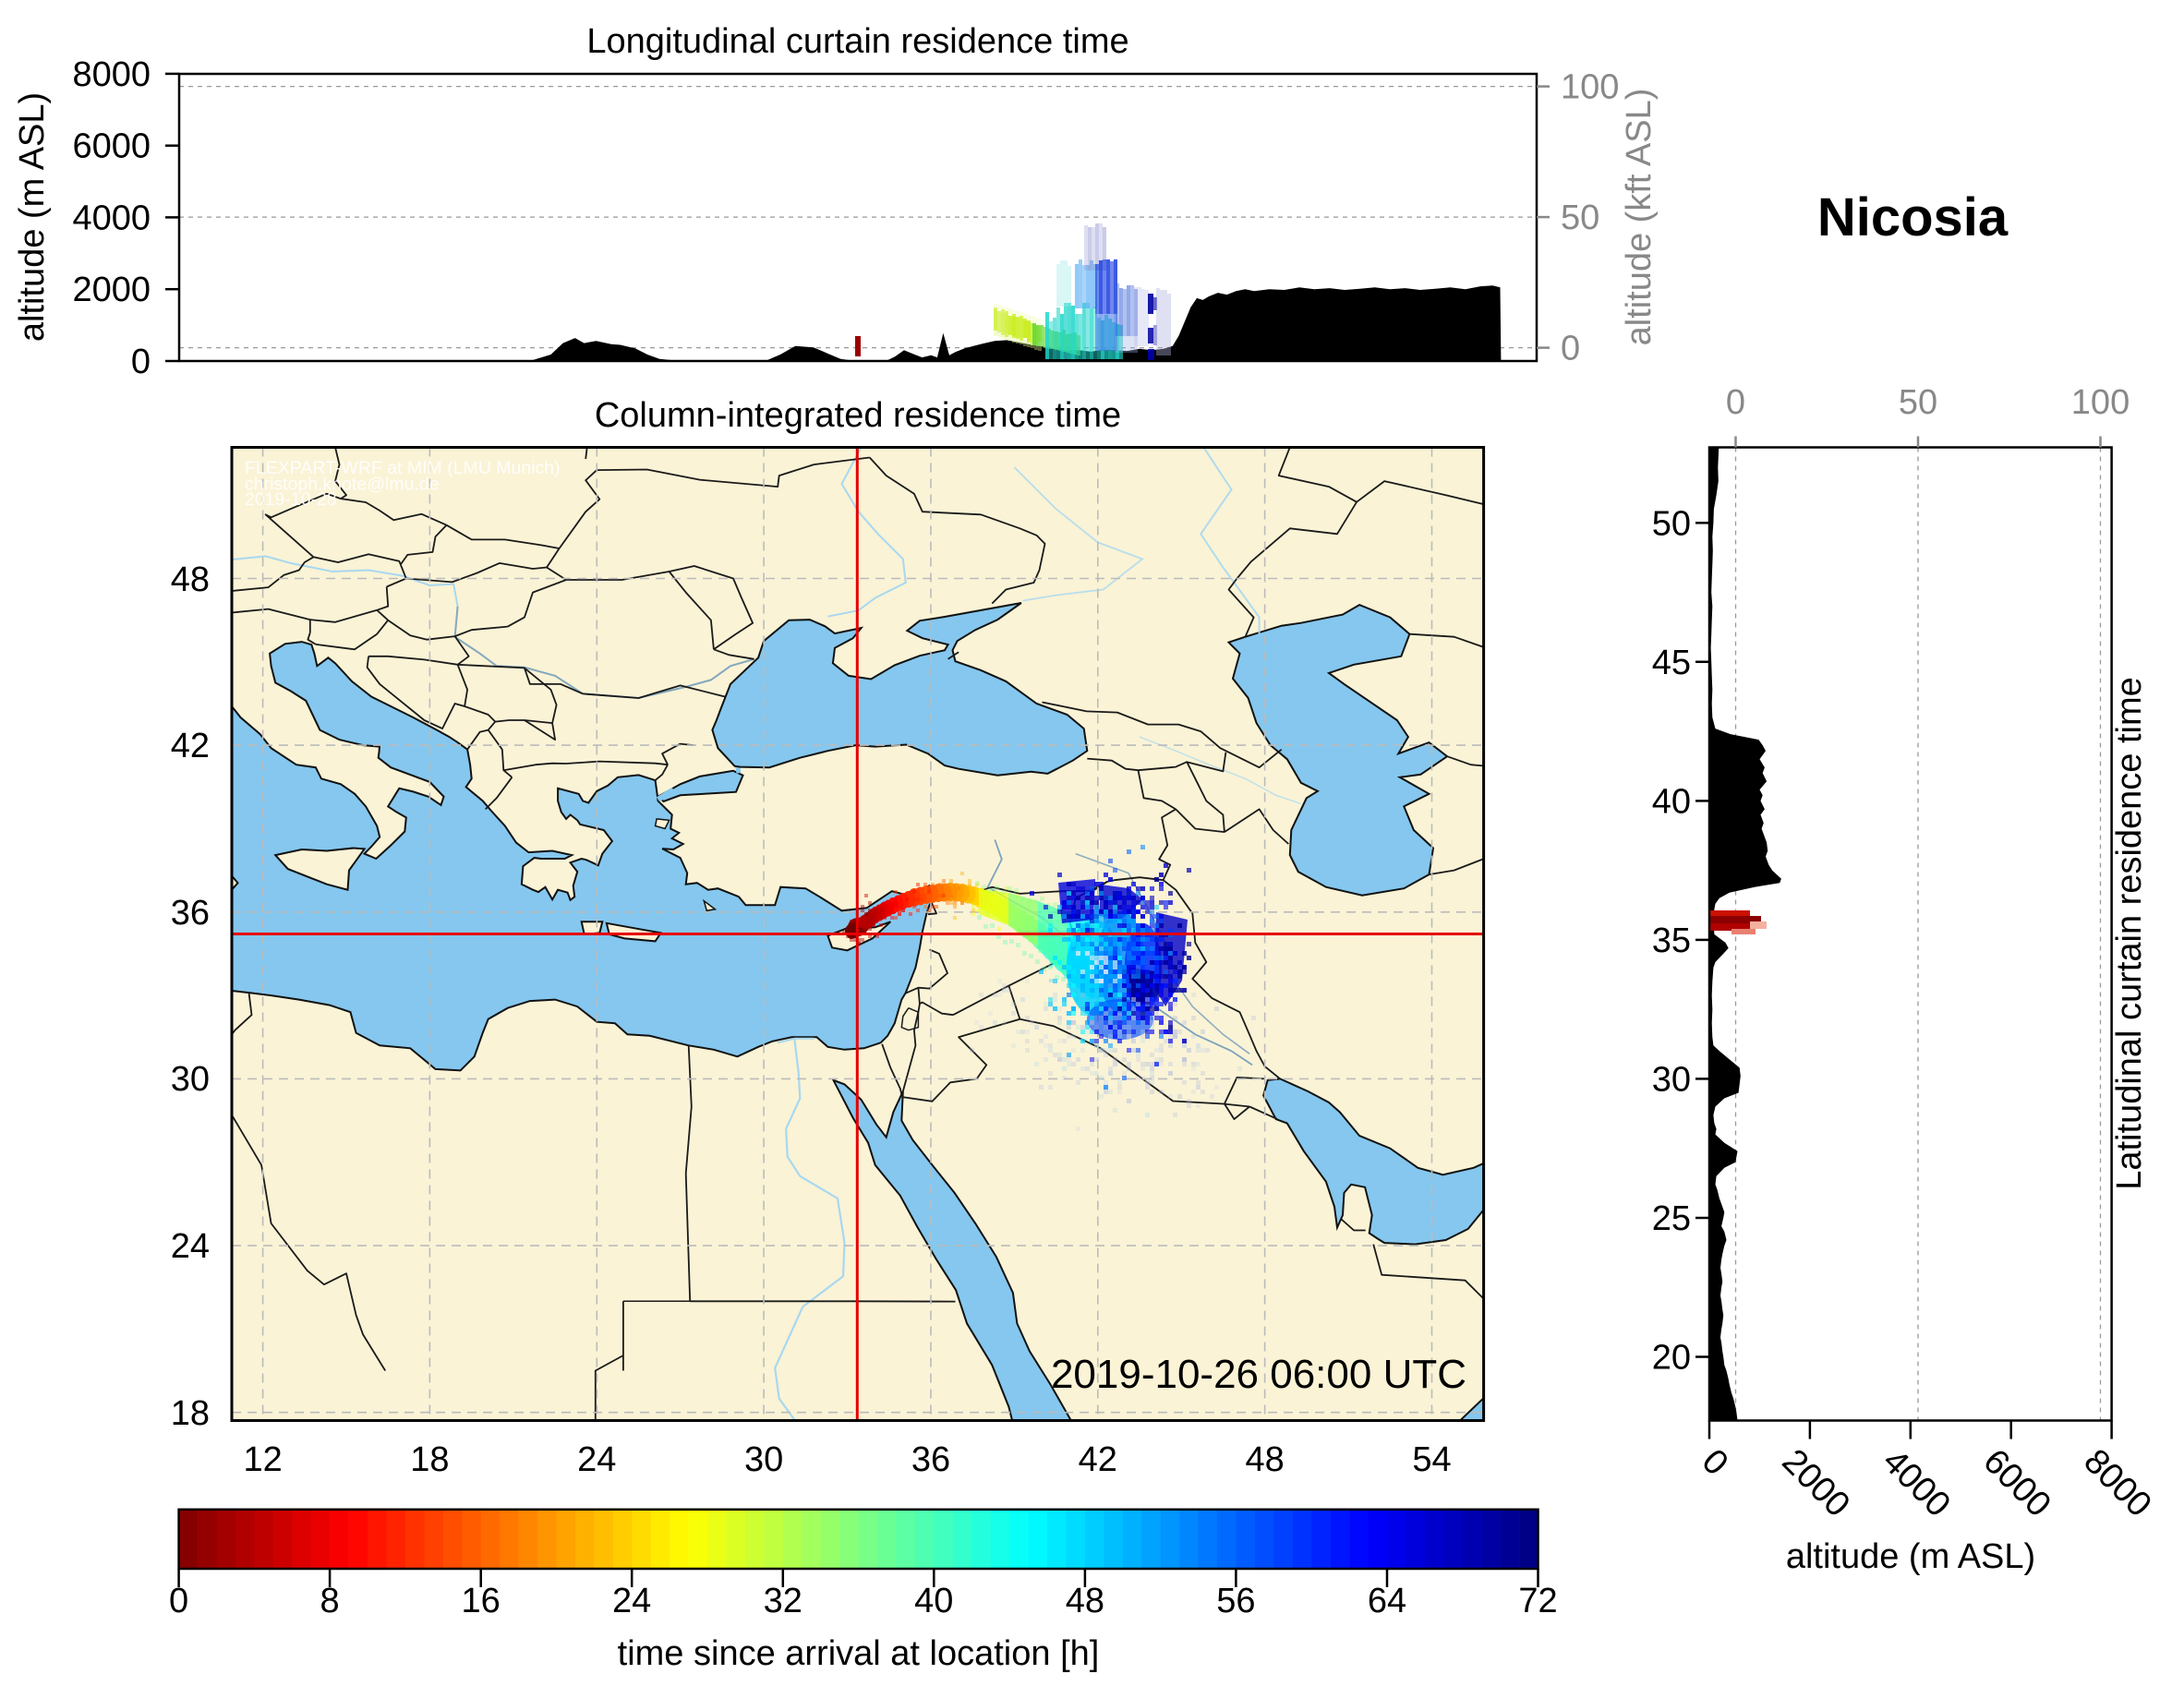 This screenshot has width=2184, height=1698. Describe the element at coordinates (858, 415) in the screenshot. I see `svg-text:Column-integrated residence ti: Column-integrated residence time` at that location.